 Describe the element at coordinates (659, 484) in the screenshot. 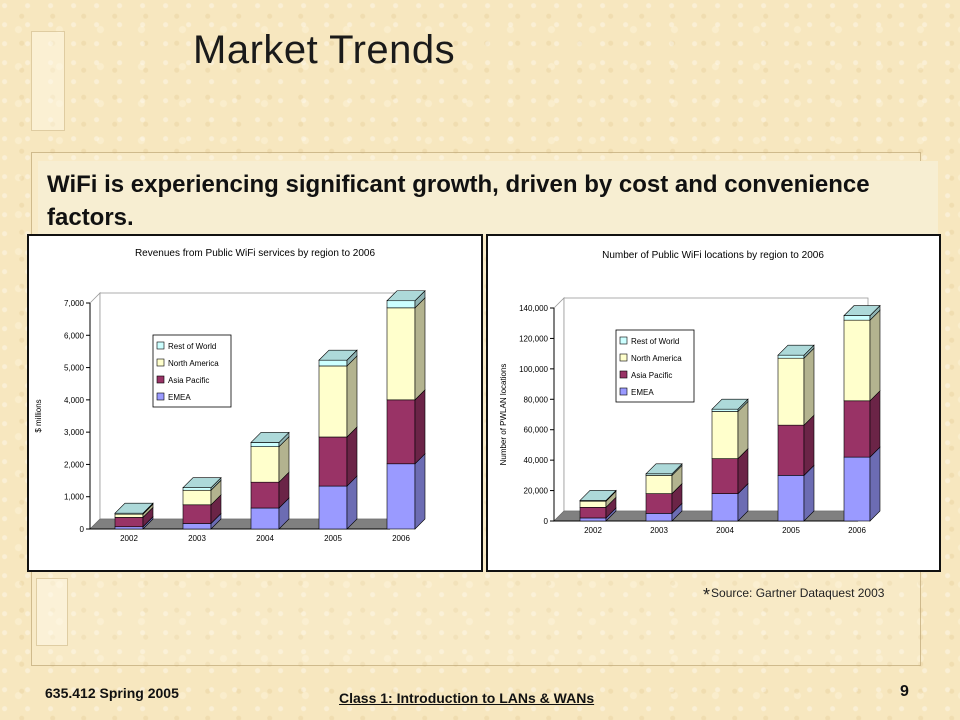

I see `bar-north-america-2003` at that location.